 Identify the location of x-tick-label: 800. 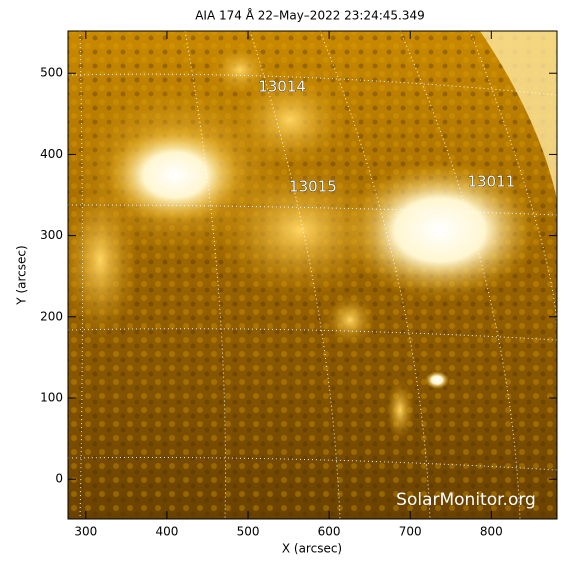
(491, 532).